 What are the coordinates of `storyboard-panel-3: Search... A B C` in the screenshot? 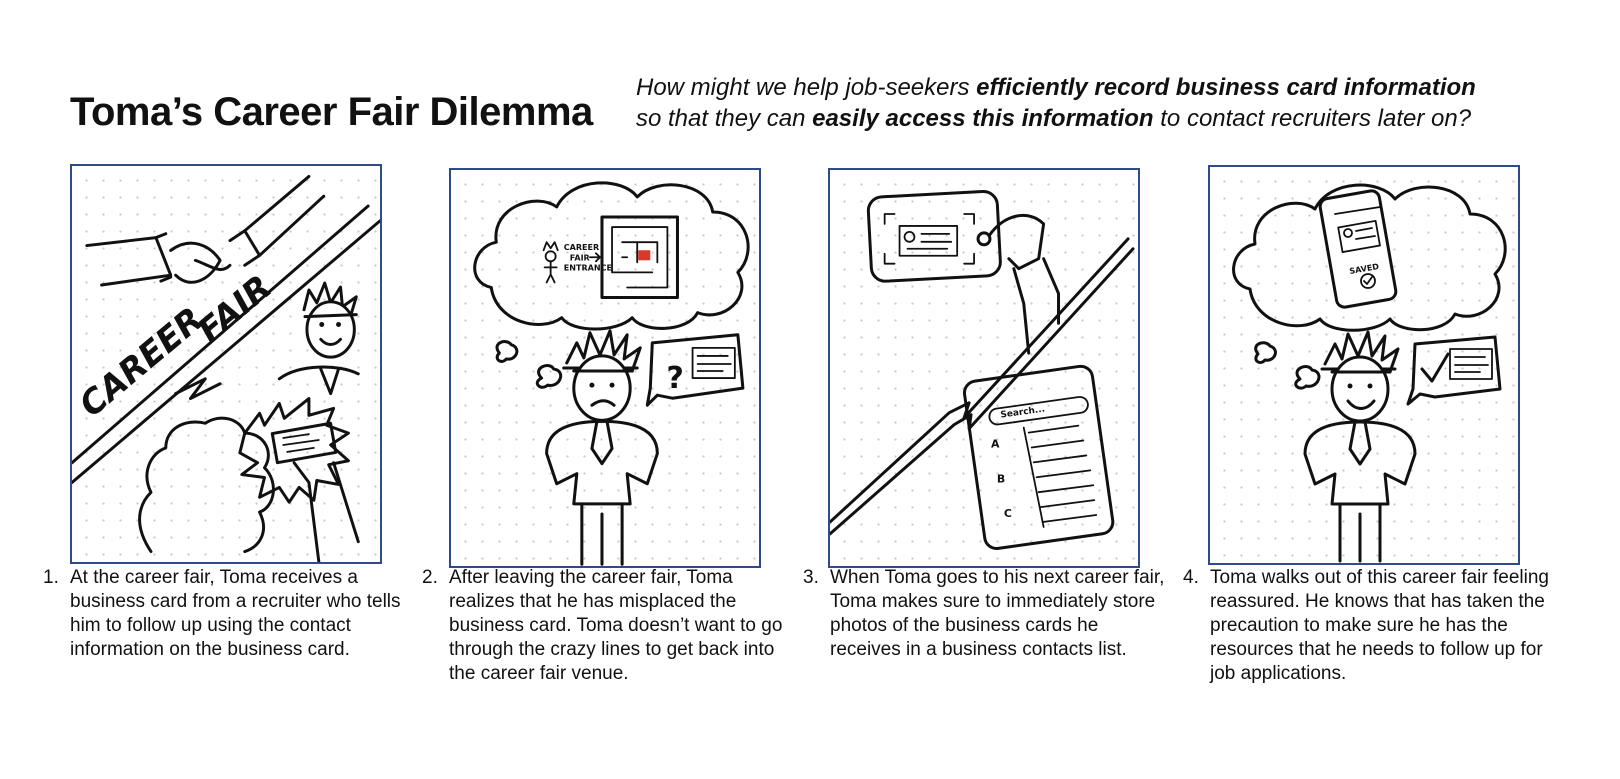 It's located at (984, 368).